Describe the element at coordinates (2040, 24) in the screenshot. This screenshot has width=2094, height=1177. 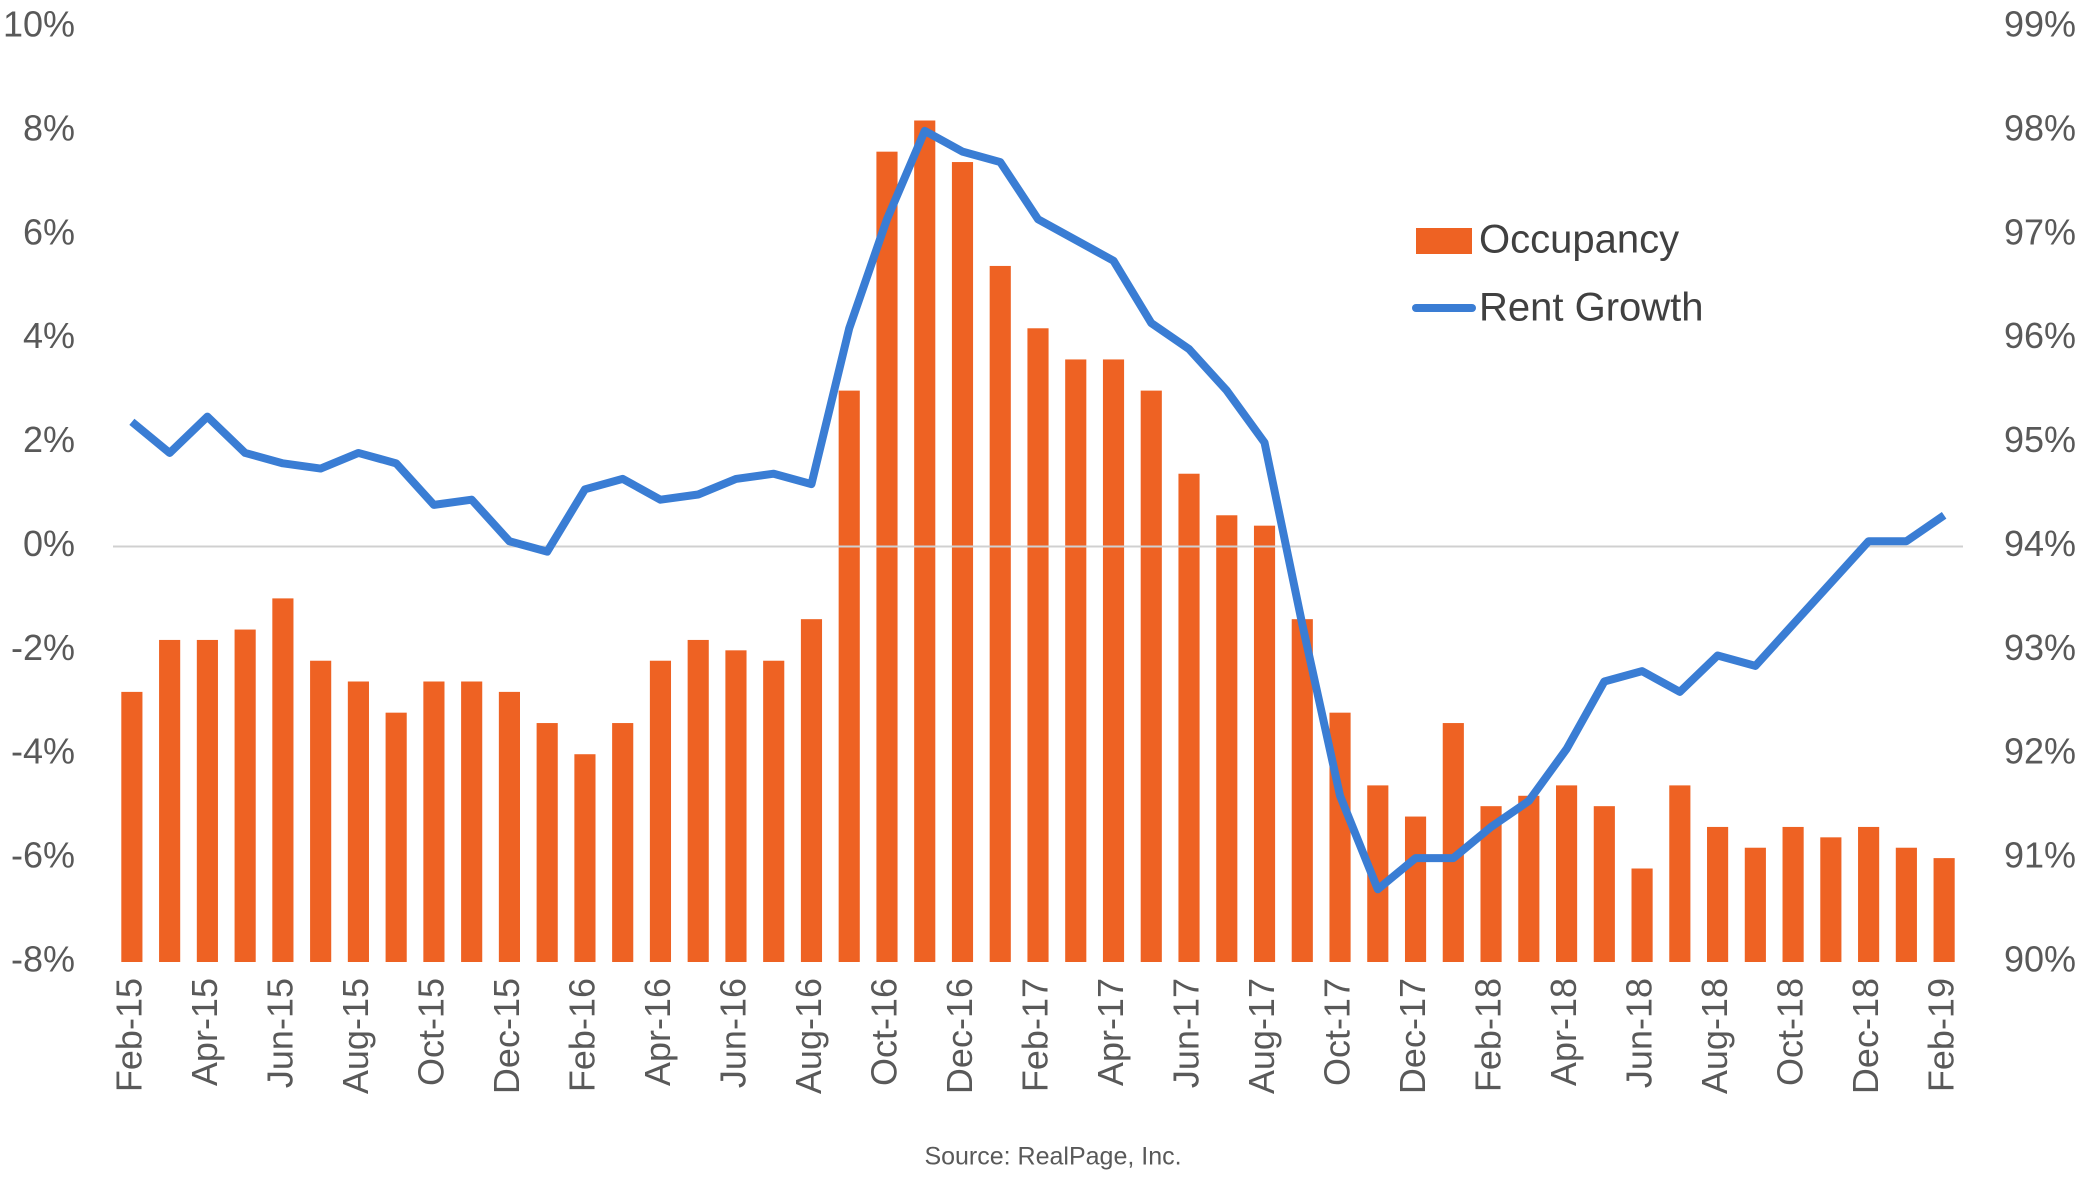
I see `y2-tick-label: 99%` at that location.